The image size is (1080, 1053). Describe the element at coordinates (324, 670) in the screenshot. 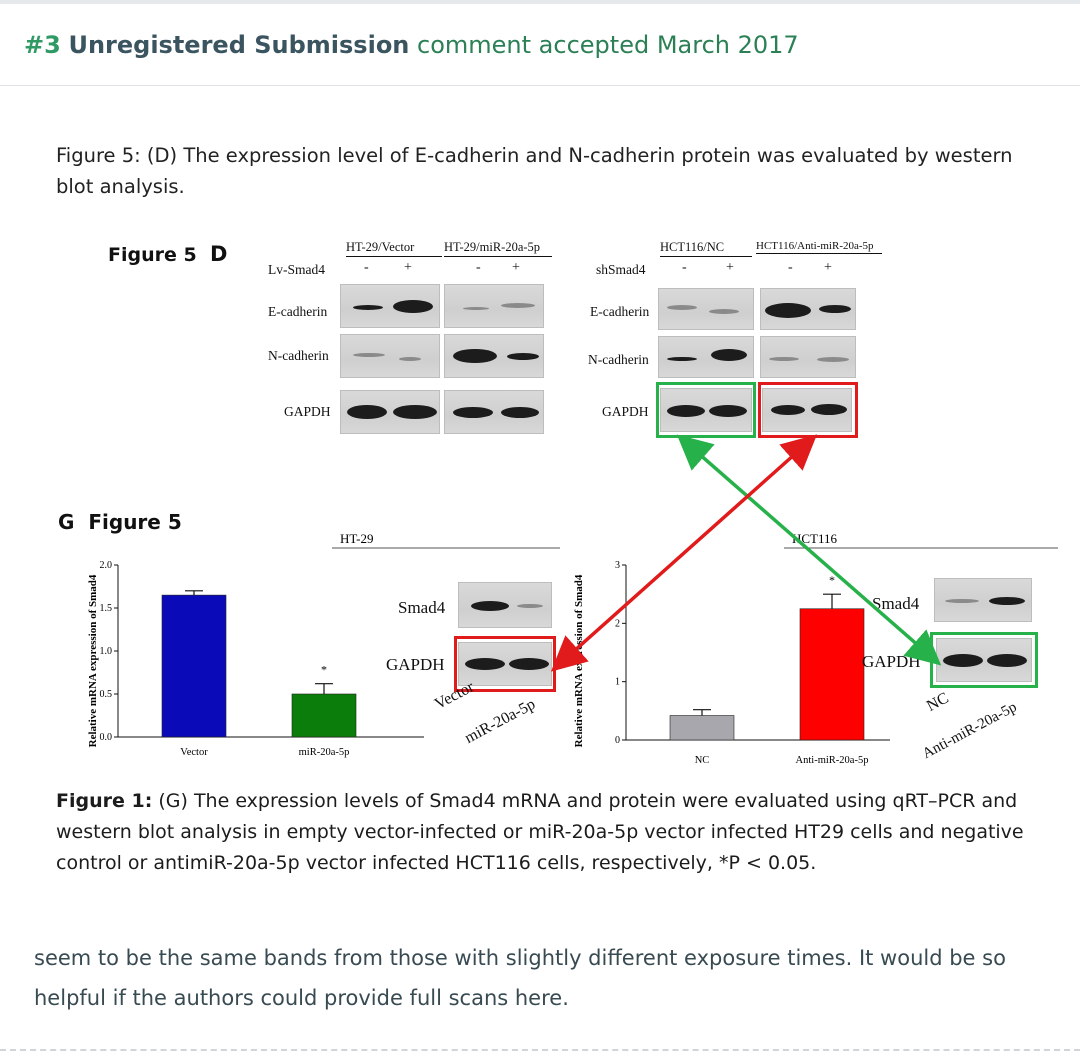

I see `chart-0-sig-1: *` at that location.